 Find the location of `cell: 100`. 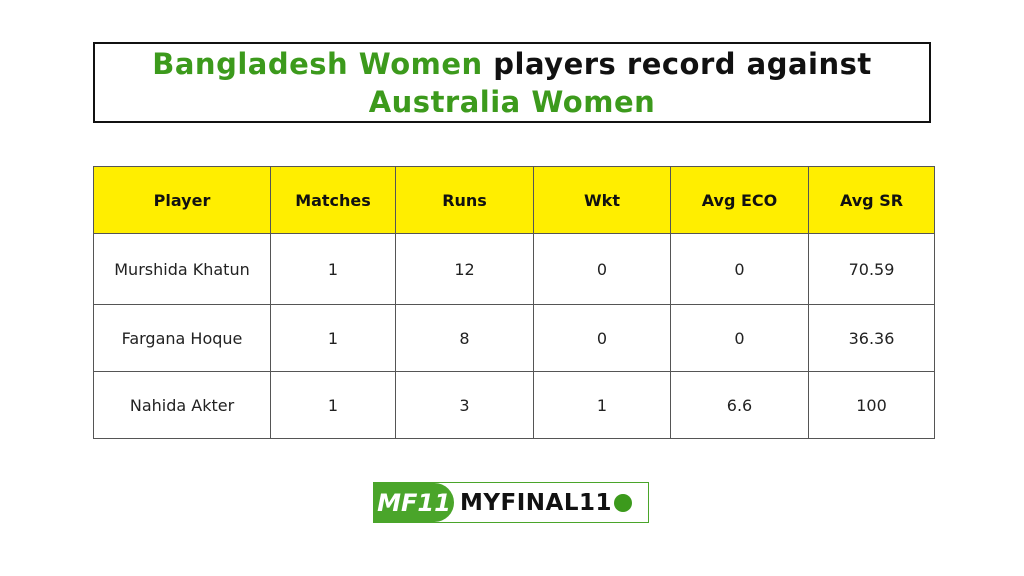

cell: 100 is located at coordinates (871, 405).